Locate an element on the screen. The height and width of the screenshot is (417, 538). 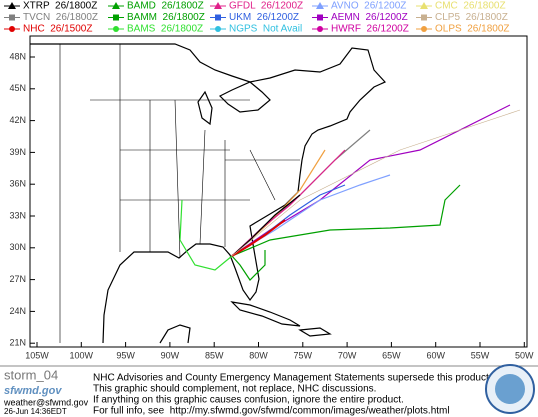
latitude-label: 39N is located at coordinates (17, 152).